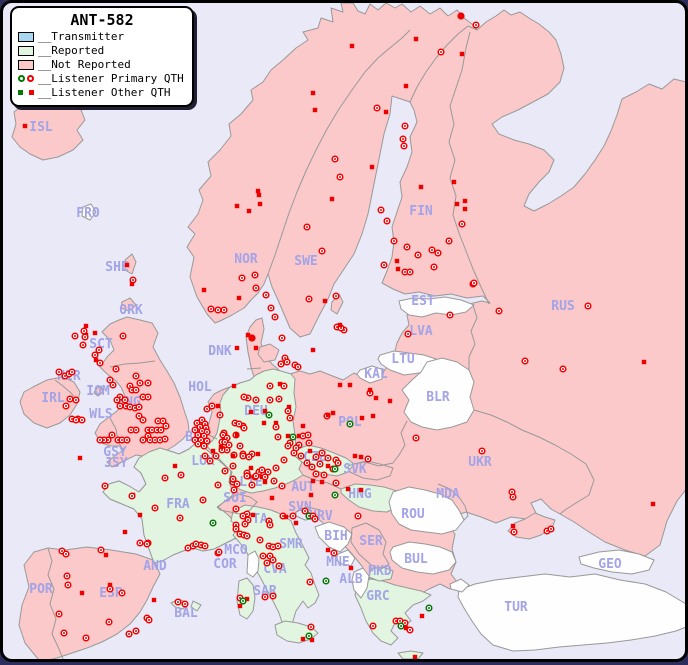 The height and width of the screenshot is (665, 688). I want to click on country-bulgaria, so click(423, 558).